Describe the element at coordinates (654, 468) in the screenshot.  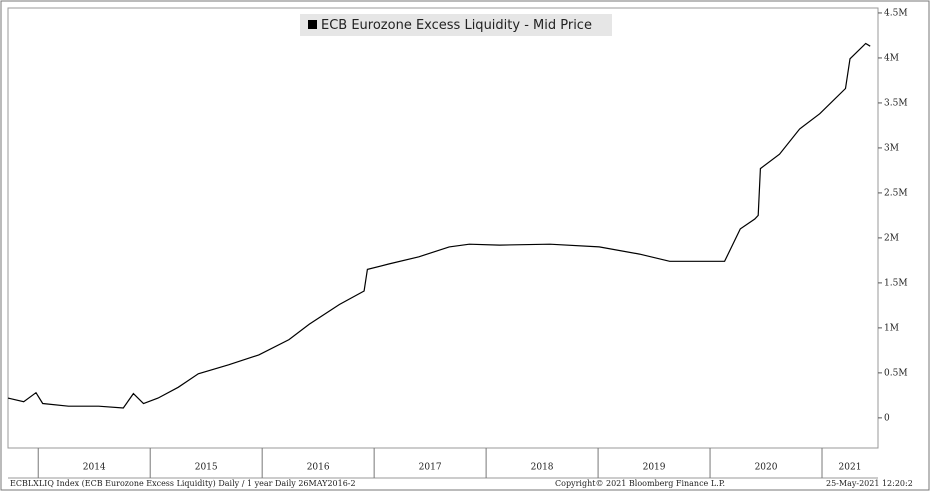
I see `x-tick-label: 2019` at that location.